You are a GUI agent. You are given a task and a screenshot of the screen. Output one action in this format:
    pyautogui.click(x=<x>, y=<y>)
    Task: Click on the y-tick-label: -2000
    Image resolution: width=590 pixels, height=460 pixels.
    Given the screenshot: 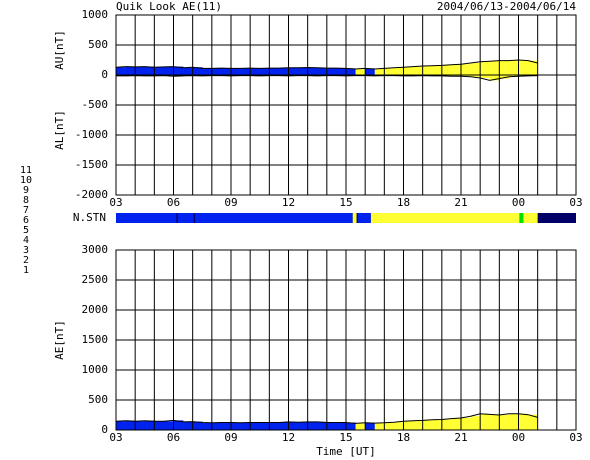 What is the action you would take?
    pyautogui.click(x=91, y=194)
    